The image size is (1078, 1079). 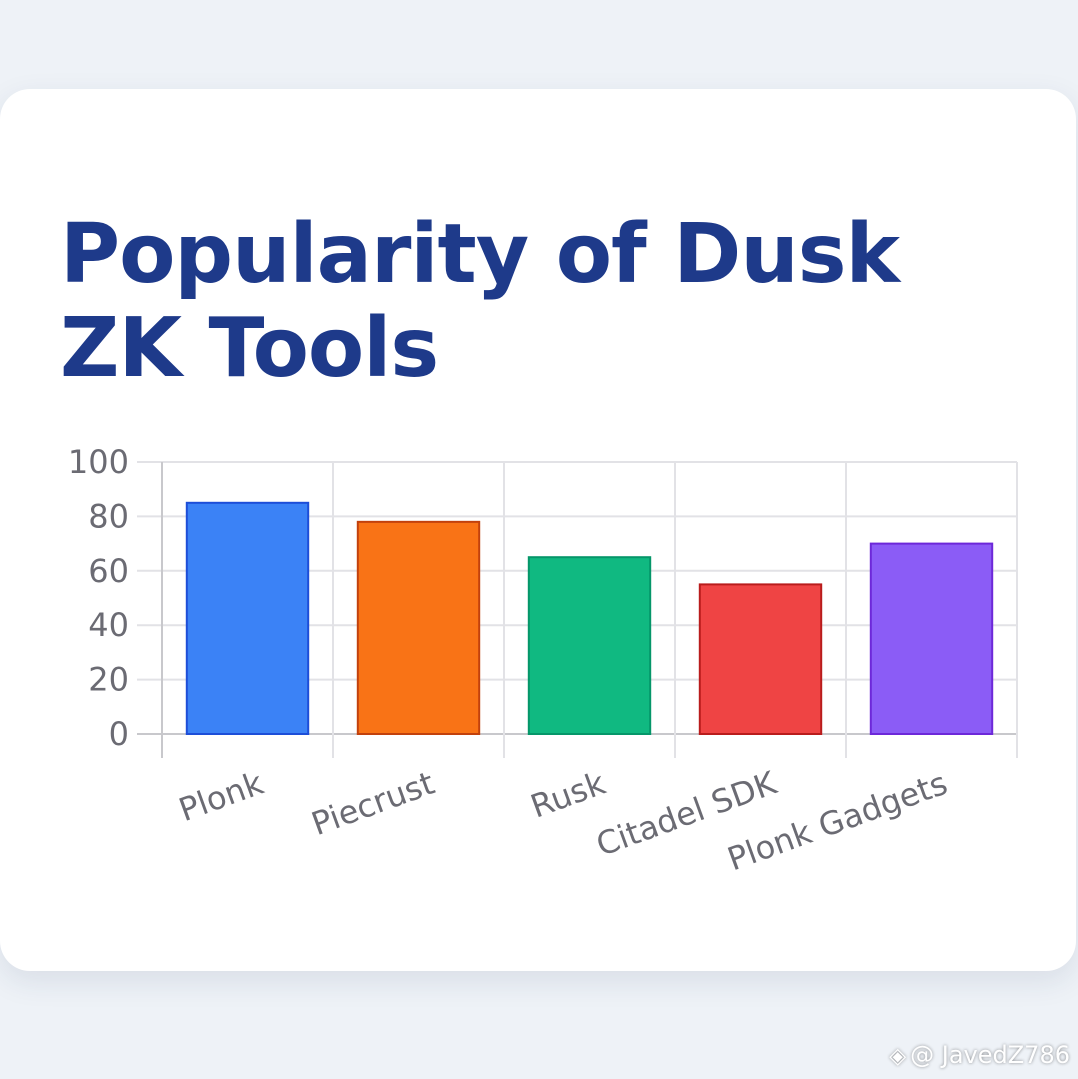 What do you see at coordinates (108, 571) in the screenshot?
I see `y-tick-label: 60` at bounding box center [108, 571].